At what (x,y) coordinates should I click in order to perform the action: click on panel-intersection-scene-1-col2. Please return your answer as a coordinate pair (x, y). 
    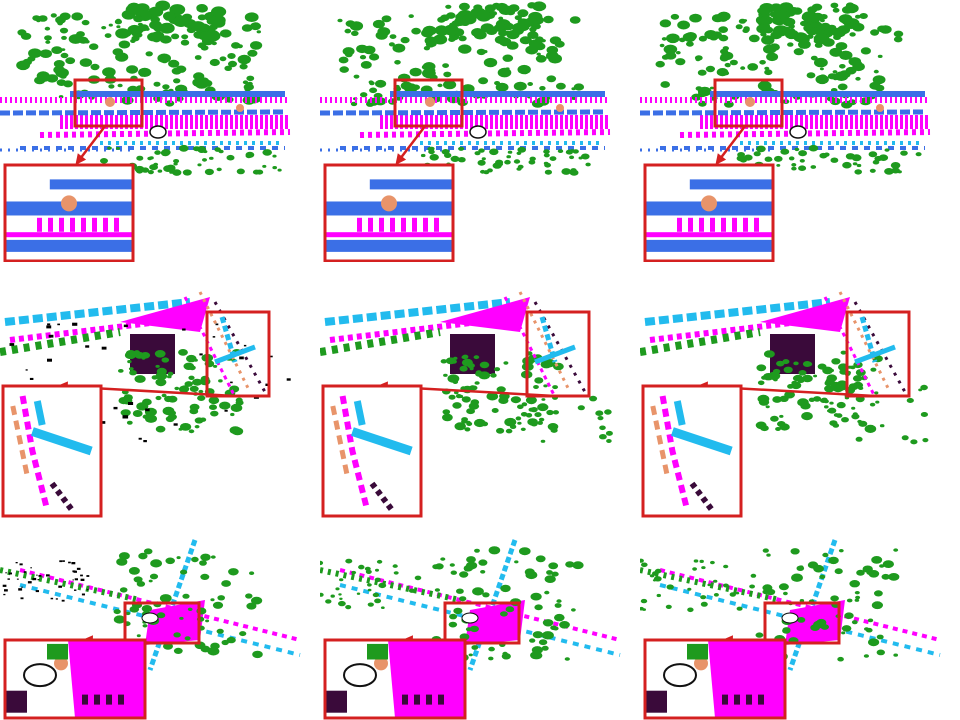
    Looking at the image, I should click on (479, 396).